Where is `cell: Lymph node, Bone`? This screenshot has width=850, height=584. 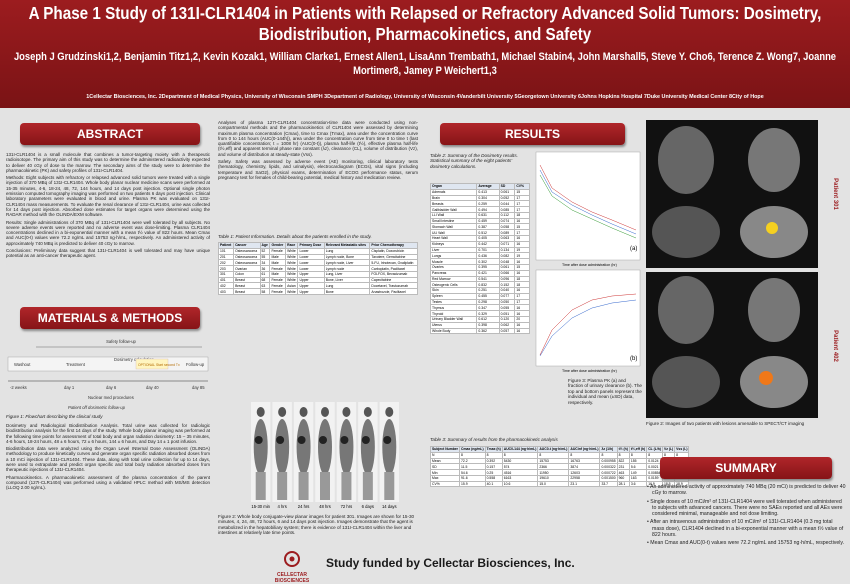
cell: Lymph node, Bone is located at coordinates (347, 257).